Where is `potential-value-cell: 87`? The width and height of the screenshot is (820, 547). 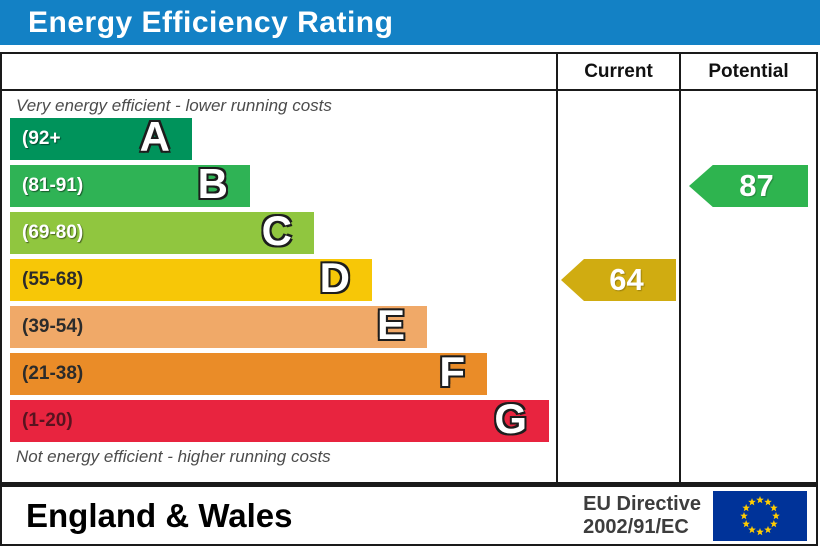 potential-value-cell: 87 is located at coordinates (748, 286).